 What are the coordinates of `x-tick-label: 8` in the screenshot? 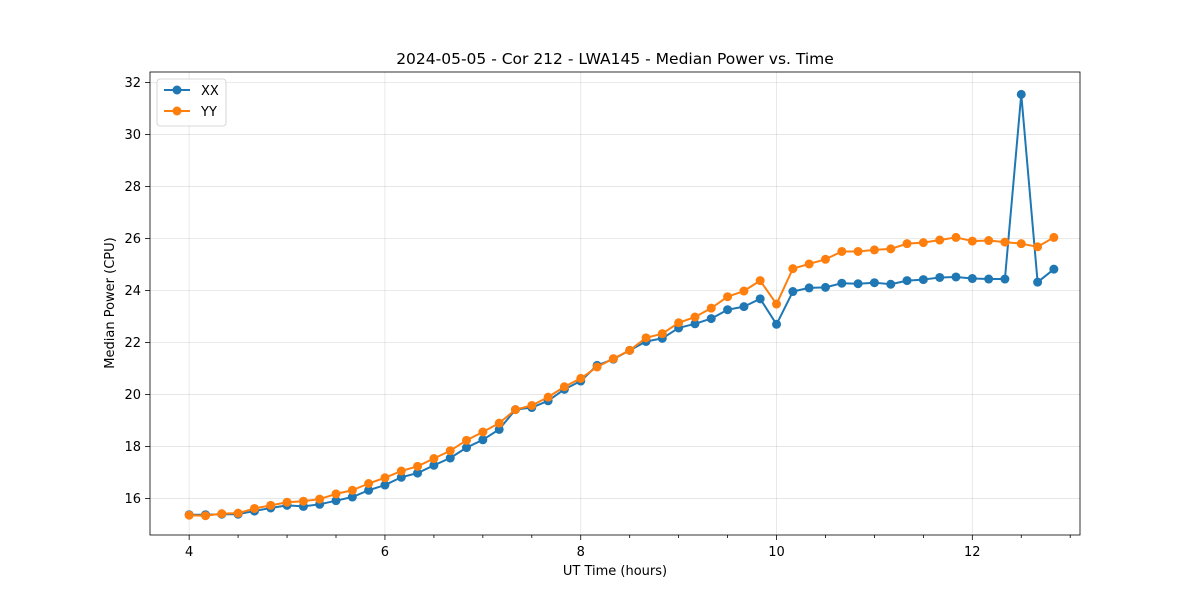 It's located at (581, 552).